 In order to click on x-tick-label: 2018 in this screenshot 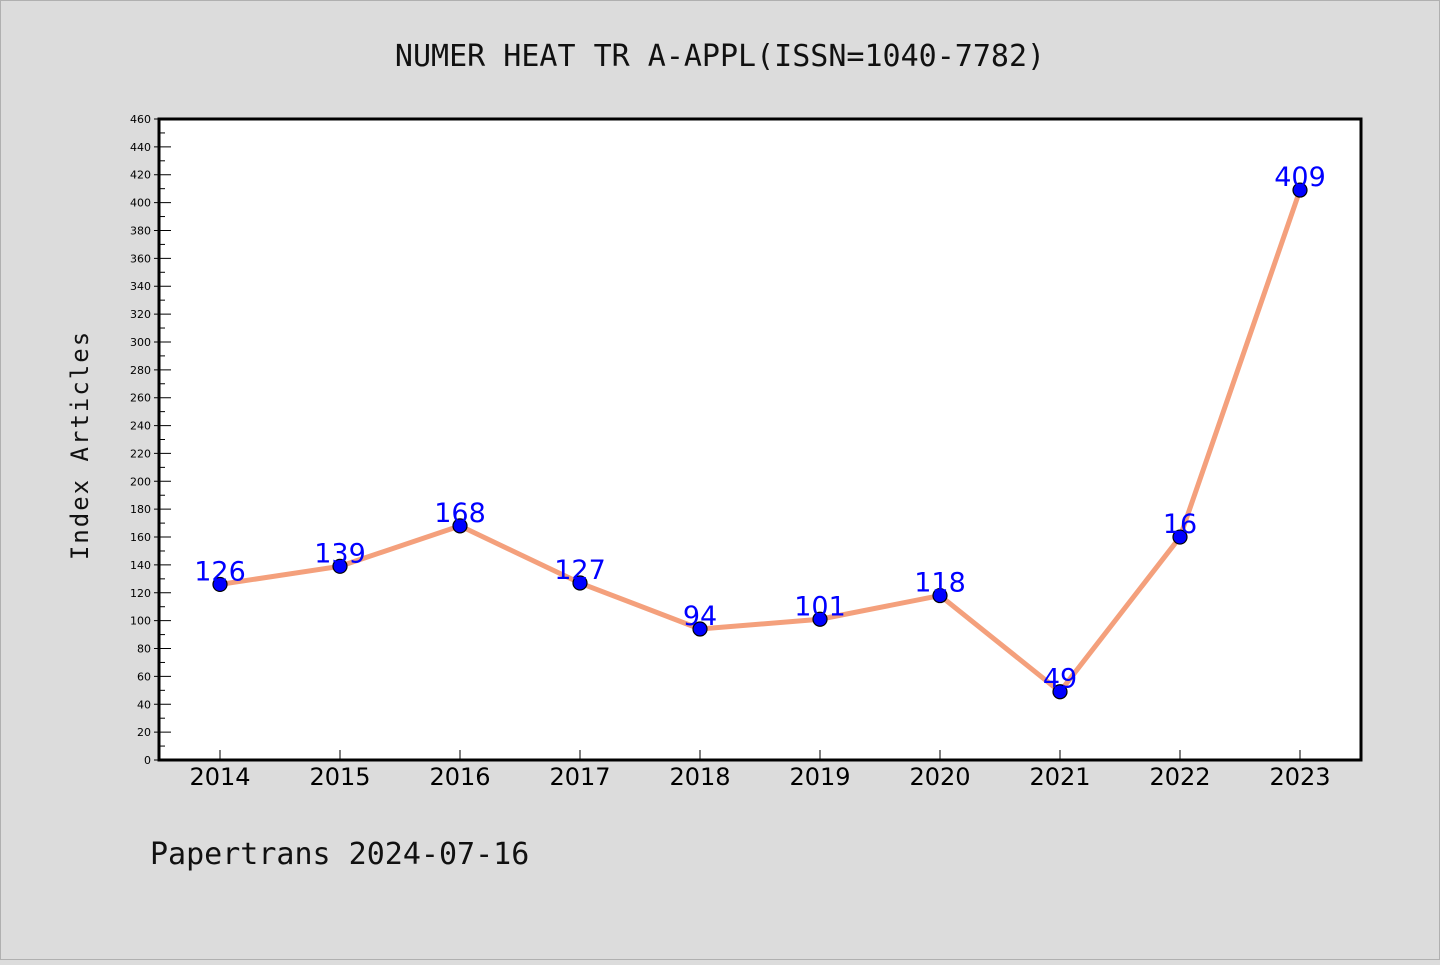, I will do `click(699, 777)`.